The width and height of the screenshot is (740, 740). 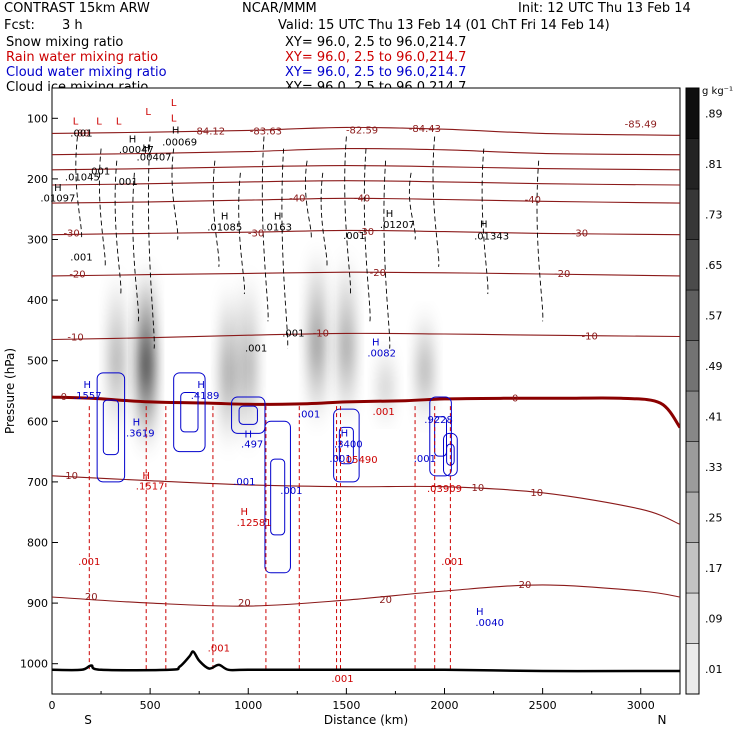 I want to click on value-label-3: L, so click(x=119, y=121).